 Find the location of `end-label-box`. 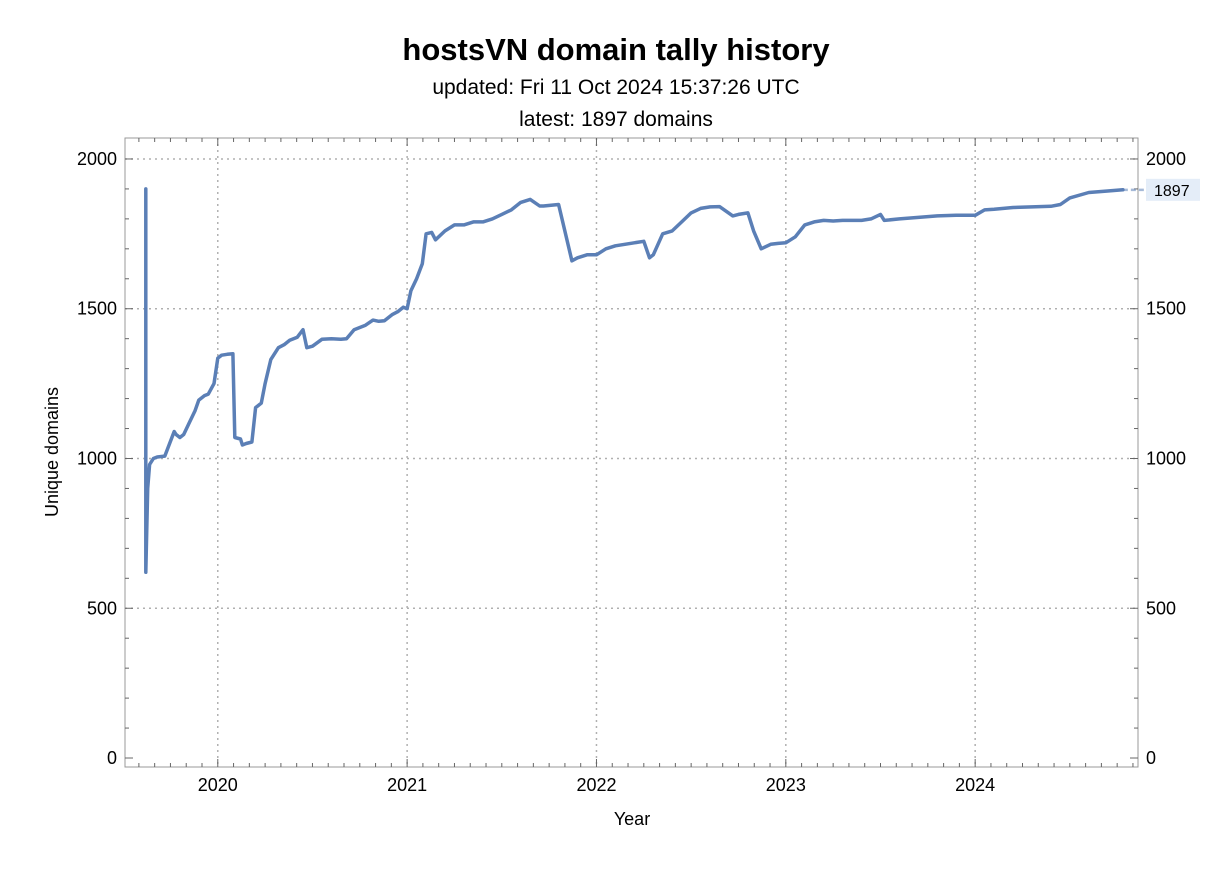

end-label-box is located at coordinates (1173, 189).